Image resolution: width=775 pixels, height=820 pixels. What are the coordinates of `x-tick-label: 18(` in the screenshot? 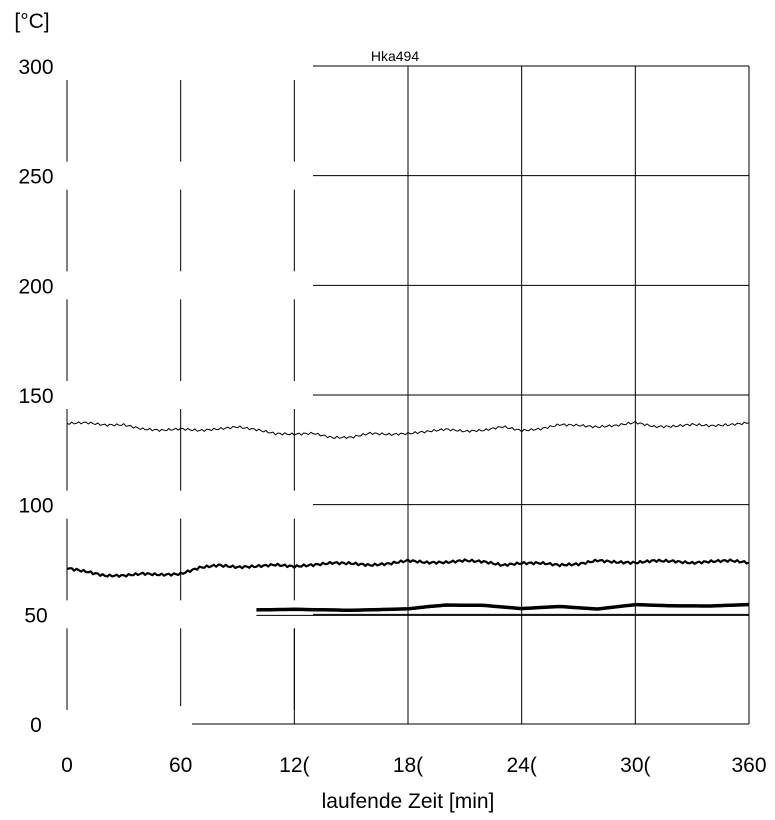 It's located at (408, 765).